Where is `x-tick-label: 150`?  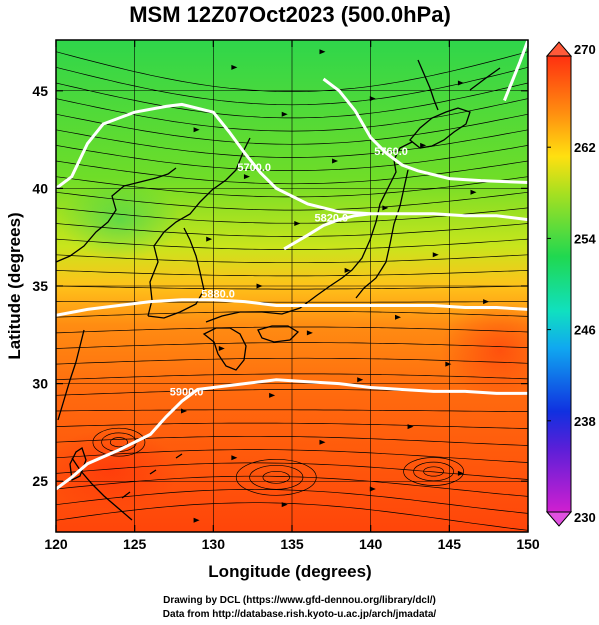
x-tick-label: 150 is located at coordinates (528, 544).